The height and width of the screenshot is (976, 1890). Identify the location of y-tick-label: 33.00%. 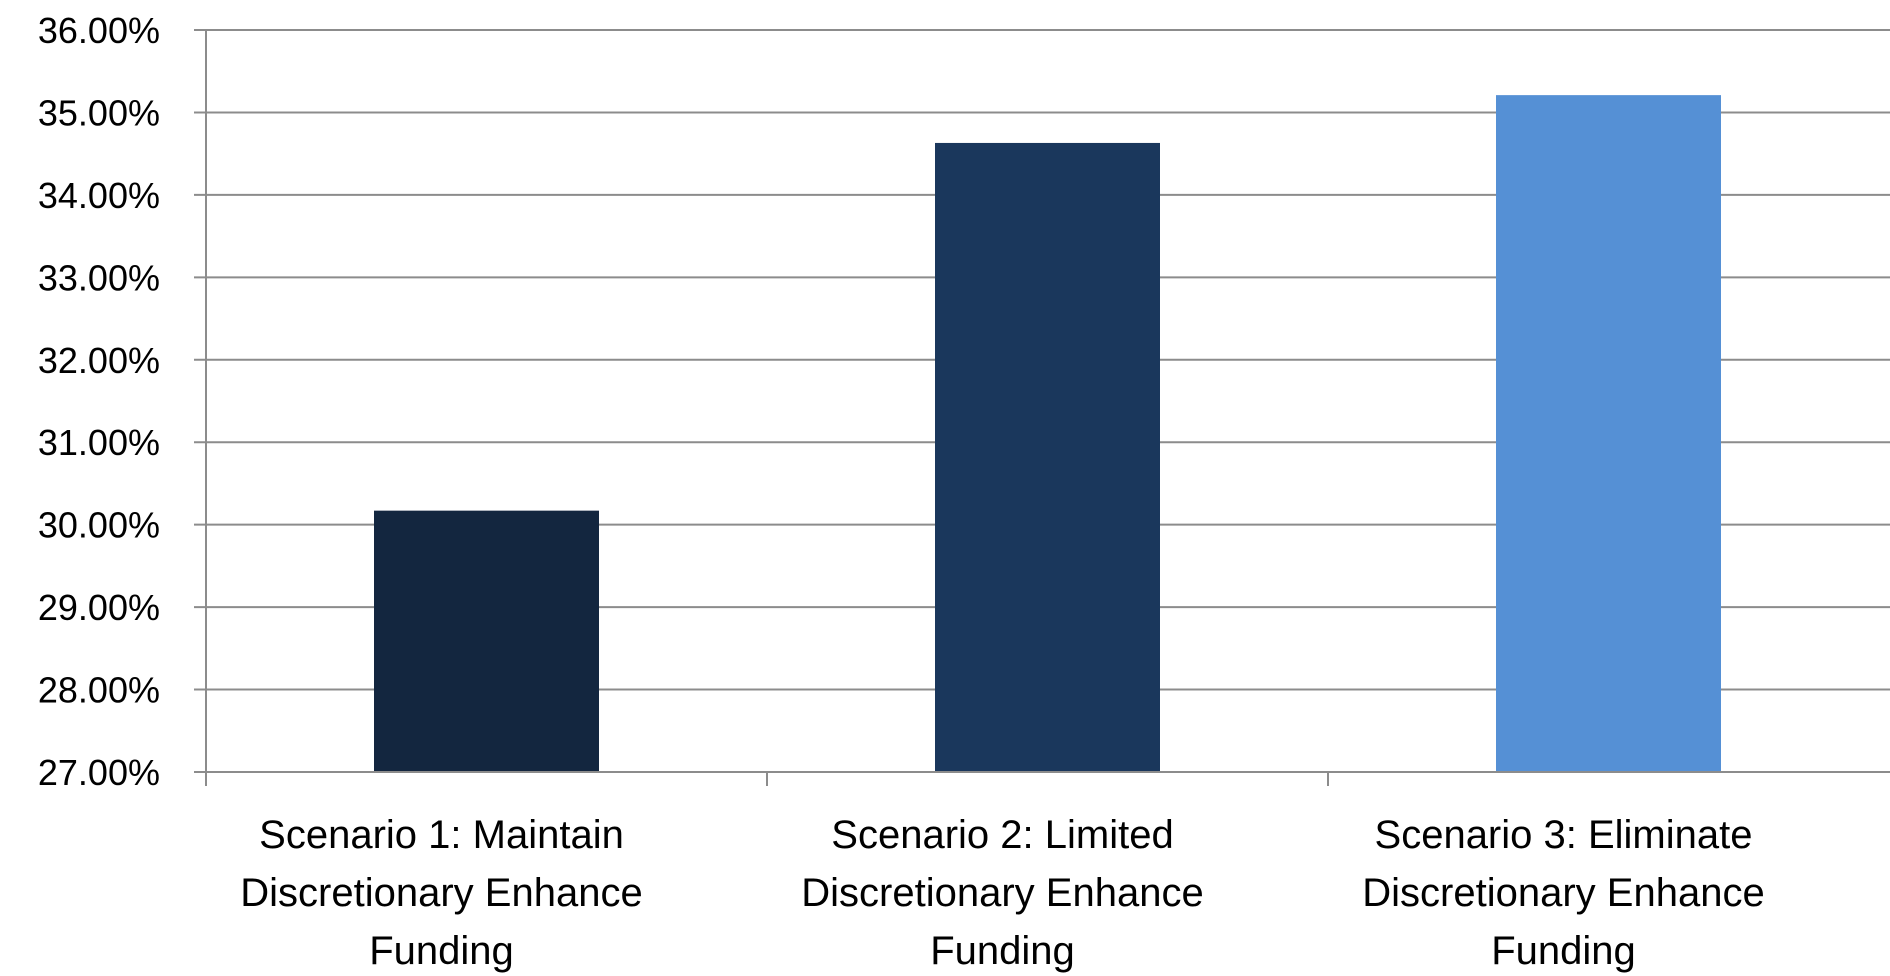
(99, 277).